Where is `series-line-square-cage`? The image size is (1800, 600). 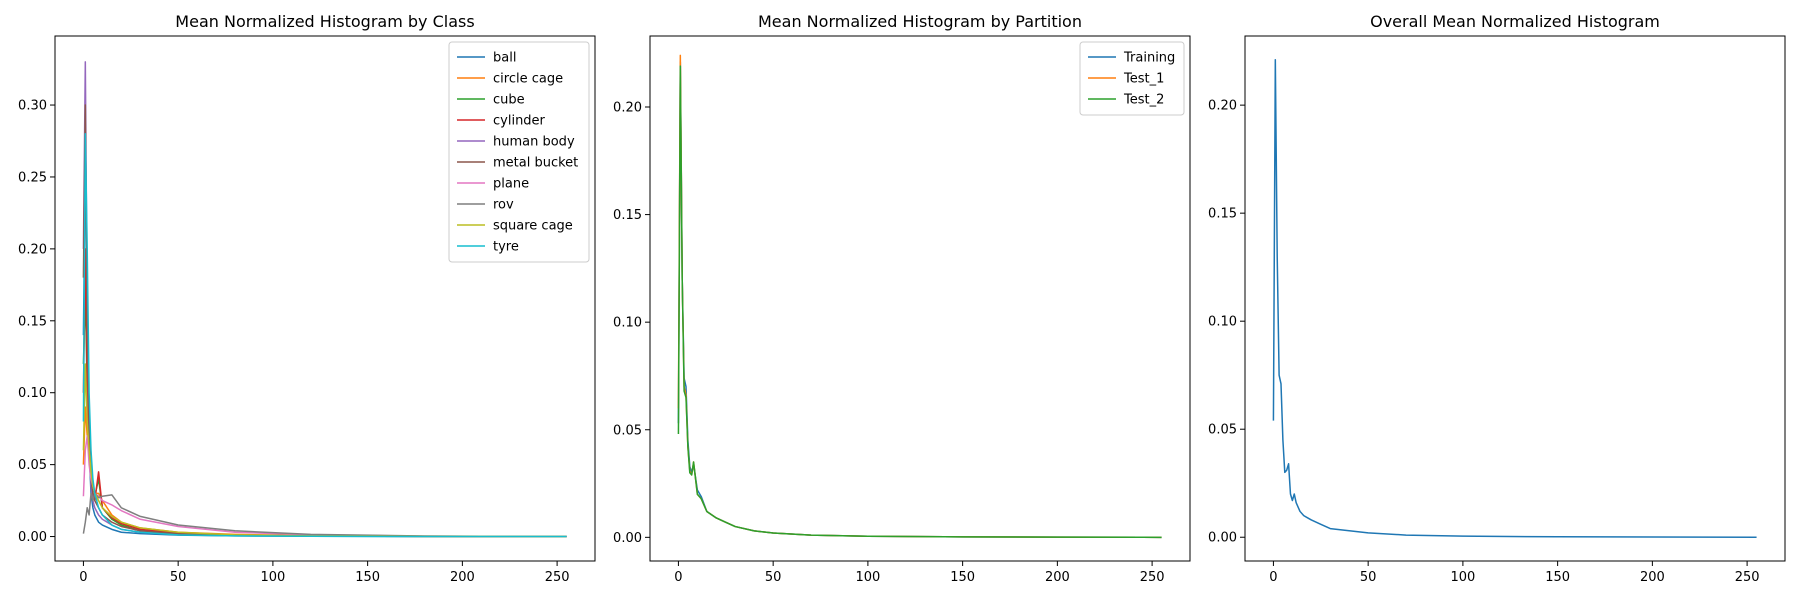
series-line-square-cage is located at coordinates (324, 450).